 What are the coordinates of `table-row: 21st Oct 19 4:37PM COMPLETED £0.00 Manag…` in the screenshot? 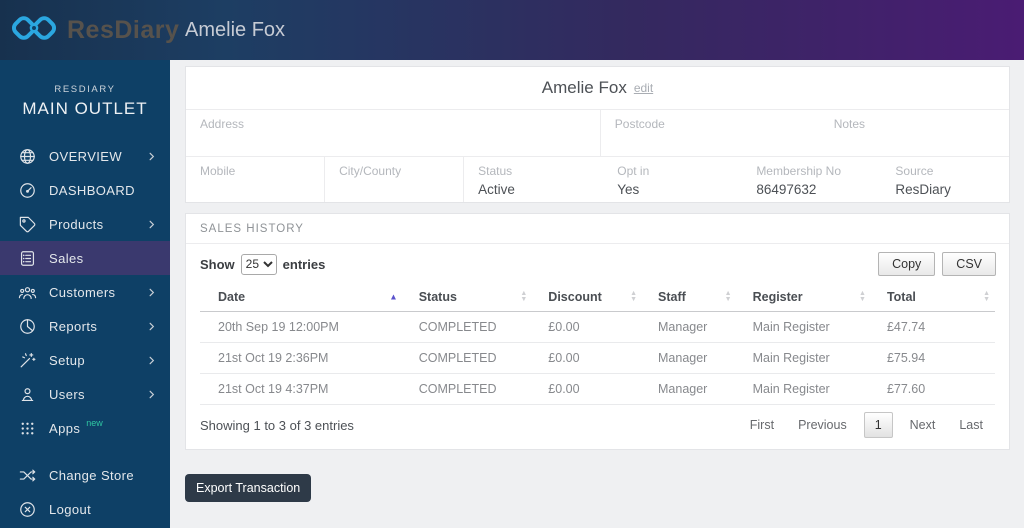 It's located at (597, 389).